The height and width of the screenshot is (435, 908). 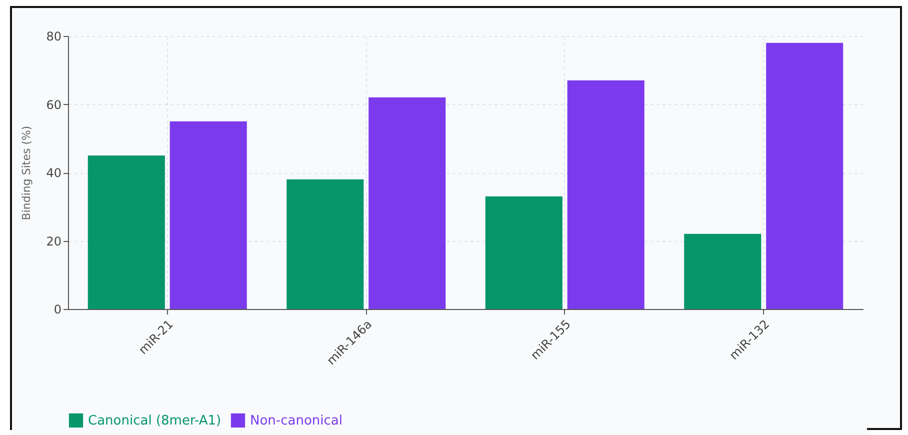 I want to click on y-axis-title: Binding Sites (%), so click(x=27, y=173).